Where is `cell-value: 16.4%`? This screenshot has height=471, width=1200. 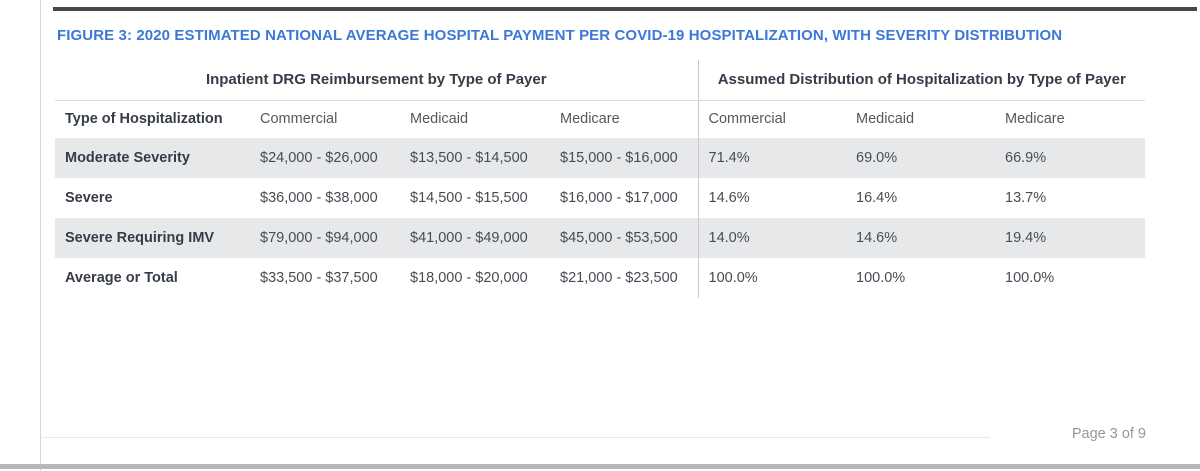 cell-value: 16.4% is located at coordinates (877, 198).